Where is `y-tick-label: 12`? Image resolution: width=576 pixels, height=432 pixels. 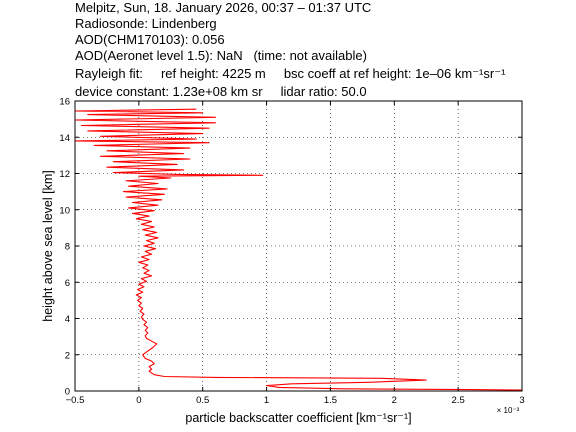
y-tick-label: 12 is located at coordinates (64, 174).